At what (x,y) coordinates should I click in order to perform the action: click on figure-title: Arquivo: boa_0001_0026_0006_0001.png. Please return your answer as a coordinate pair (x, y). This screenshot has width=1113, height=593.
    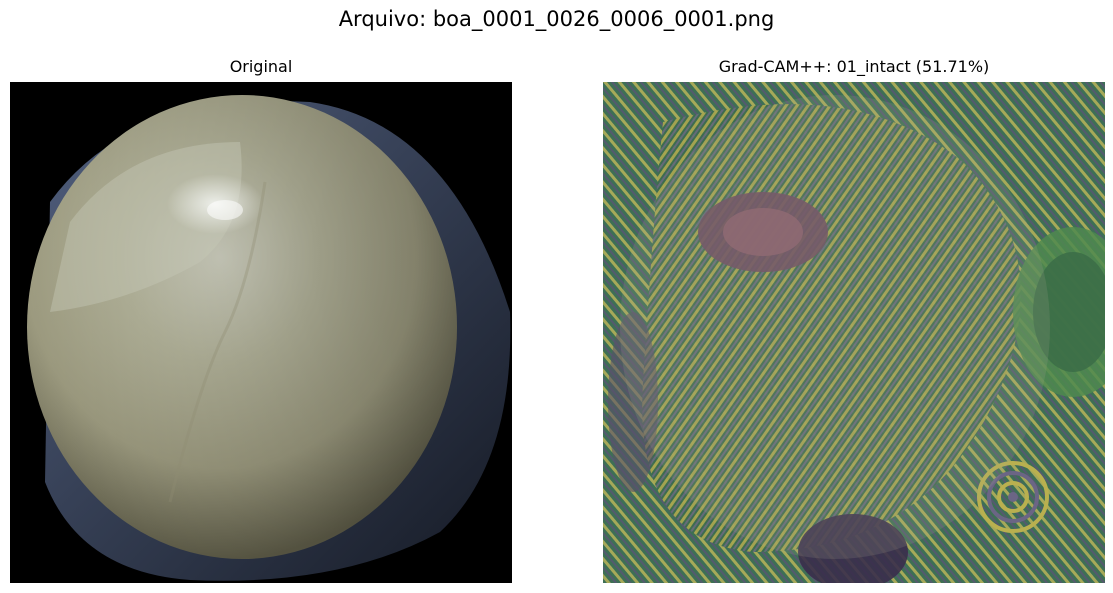
    Looking at the image, I should click on (556, 19).